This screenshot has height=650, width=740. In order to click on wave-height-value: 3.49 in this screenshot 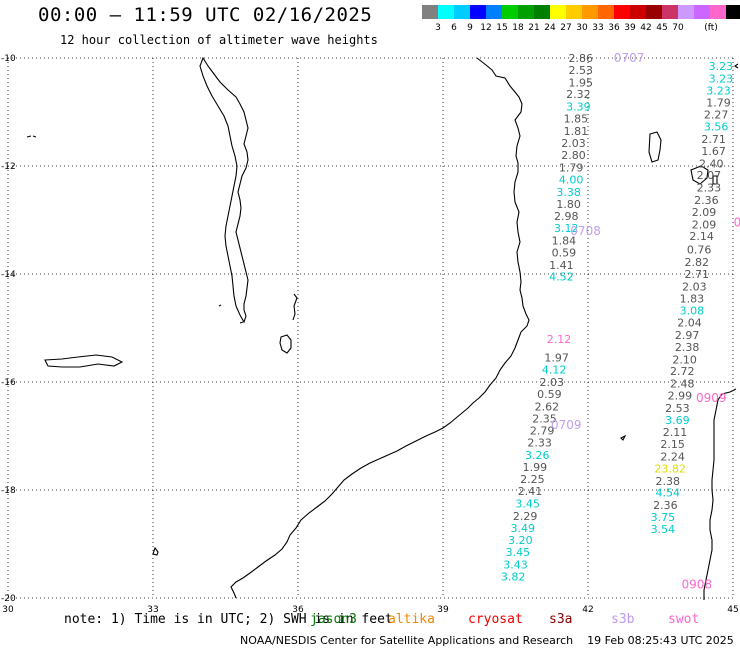, I will do `click(523, 528)`.